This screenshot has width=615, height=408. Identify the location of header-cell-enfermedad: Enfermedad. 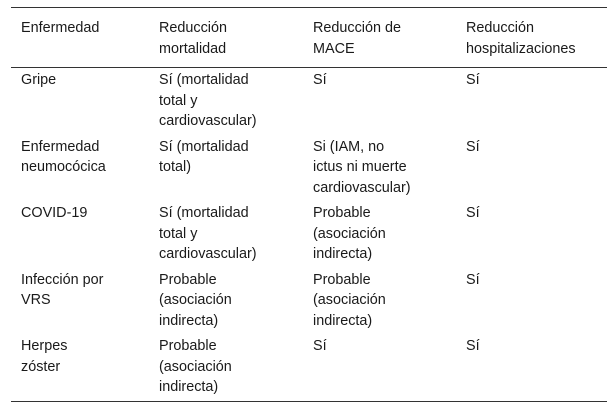
(80, 38).